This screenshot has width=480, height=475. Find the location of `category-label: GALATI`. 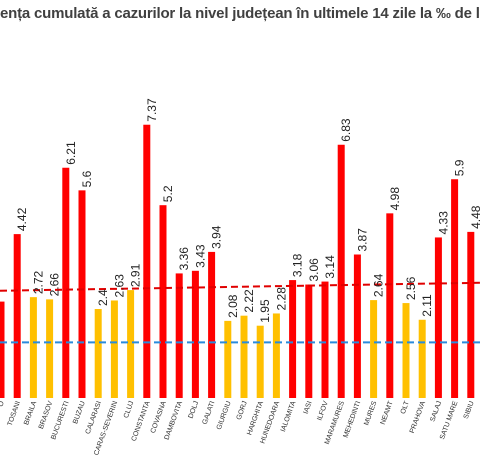

category-label: GALATI is located at coordinates (209, 412).